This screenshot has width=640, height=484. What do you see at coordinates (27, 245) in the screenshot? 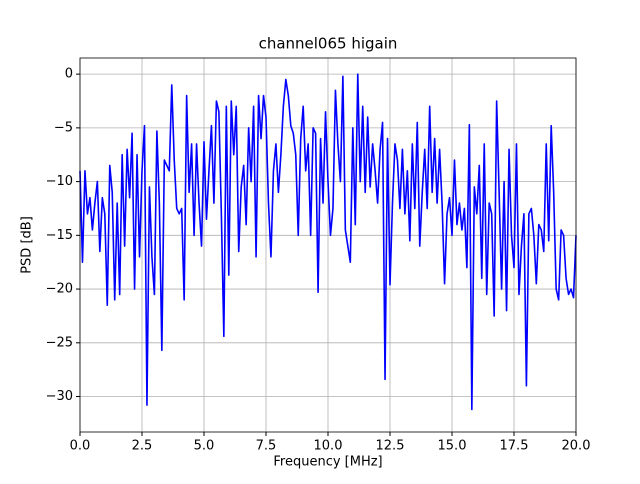
I see `y-axis-label: PSD [dB]` at bounding box center [27, 245].